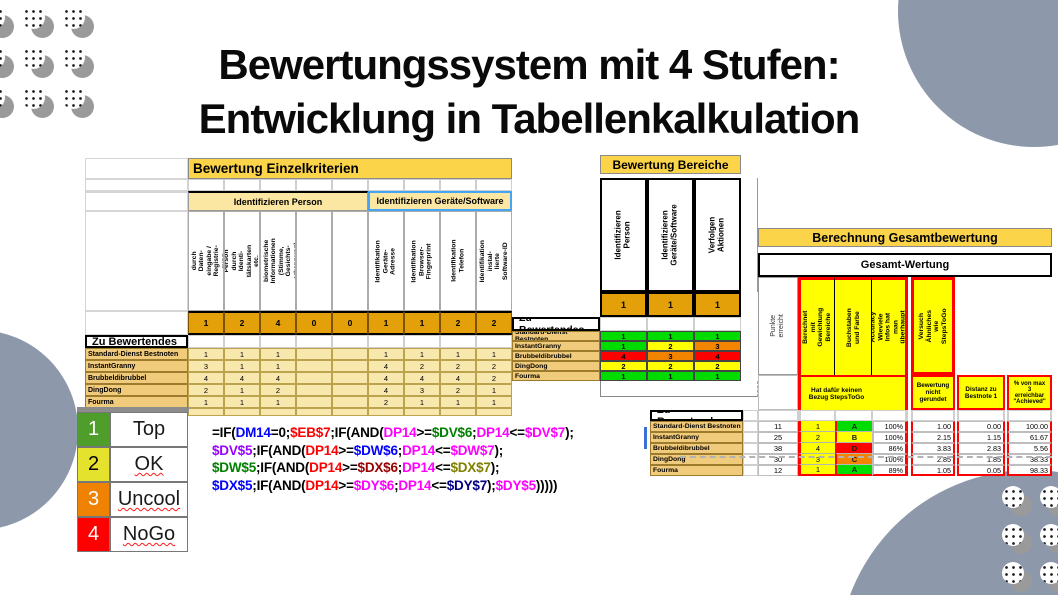 This screenshot has height=595, width=1058. Describe the element at coordinates (816, 459) in the screenshot. I see `gesamt-note: 3` at that location.